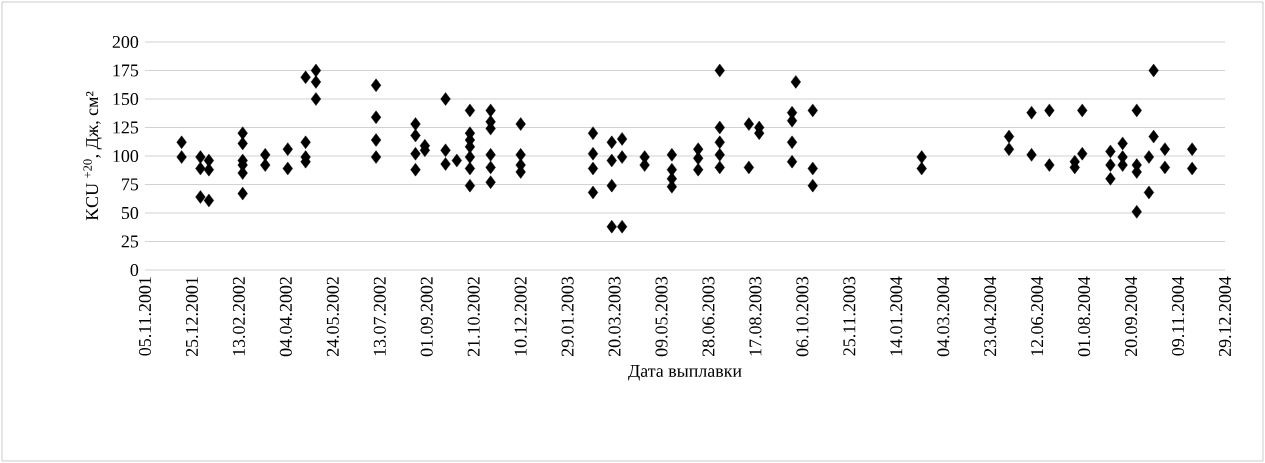  I want to click on y-tick-label: 150, so click(126, 99).